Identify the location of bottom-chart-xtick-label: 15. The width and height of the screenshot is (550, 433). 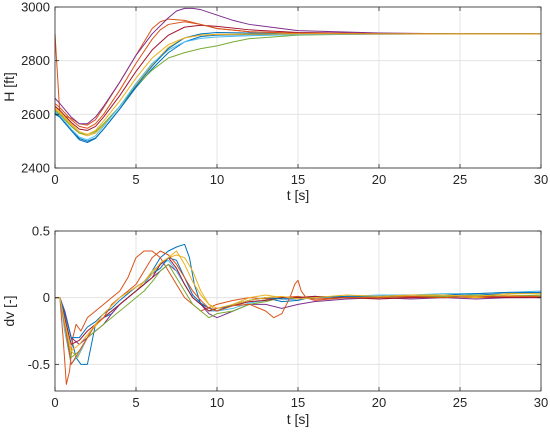
(298, 402).